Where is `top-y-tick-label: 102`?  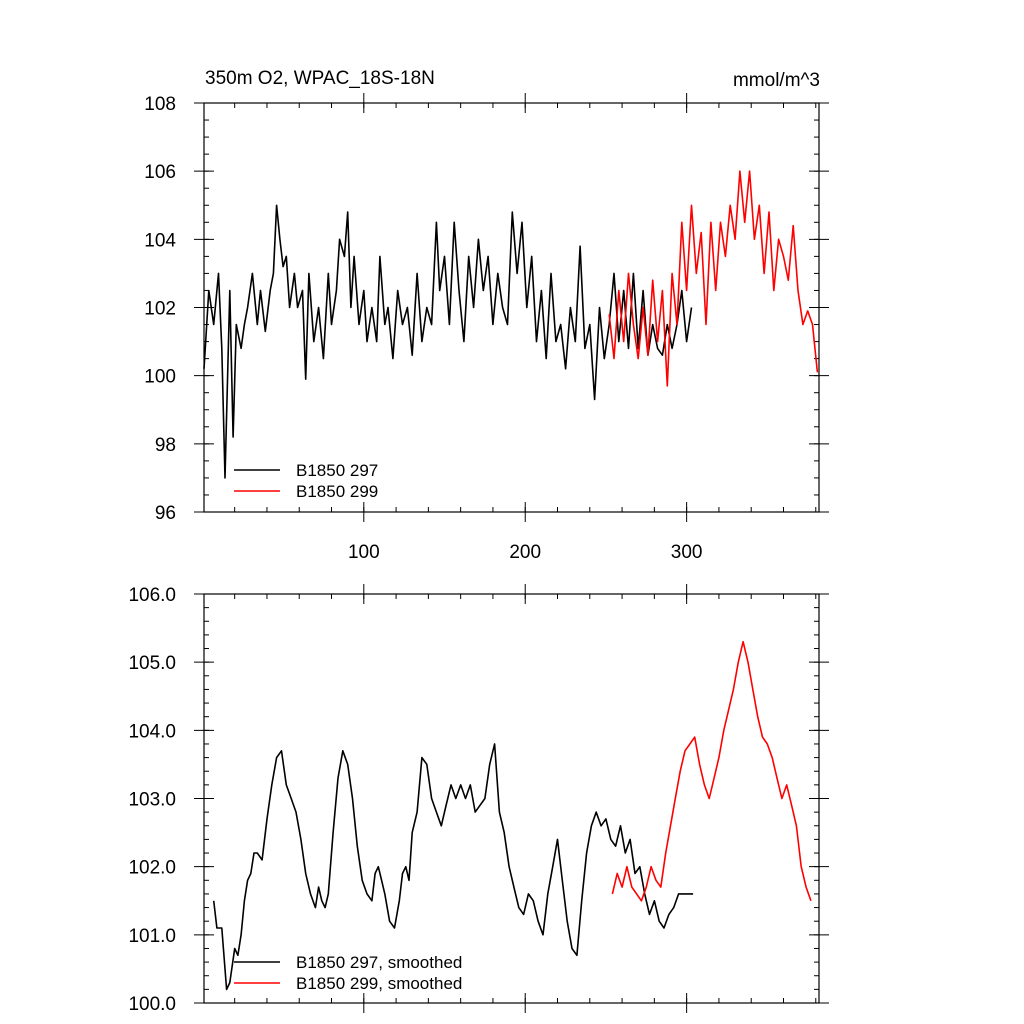
top-y-tick-label: 102 is located at coordinates (160, 309).